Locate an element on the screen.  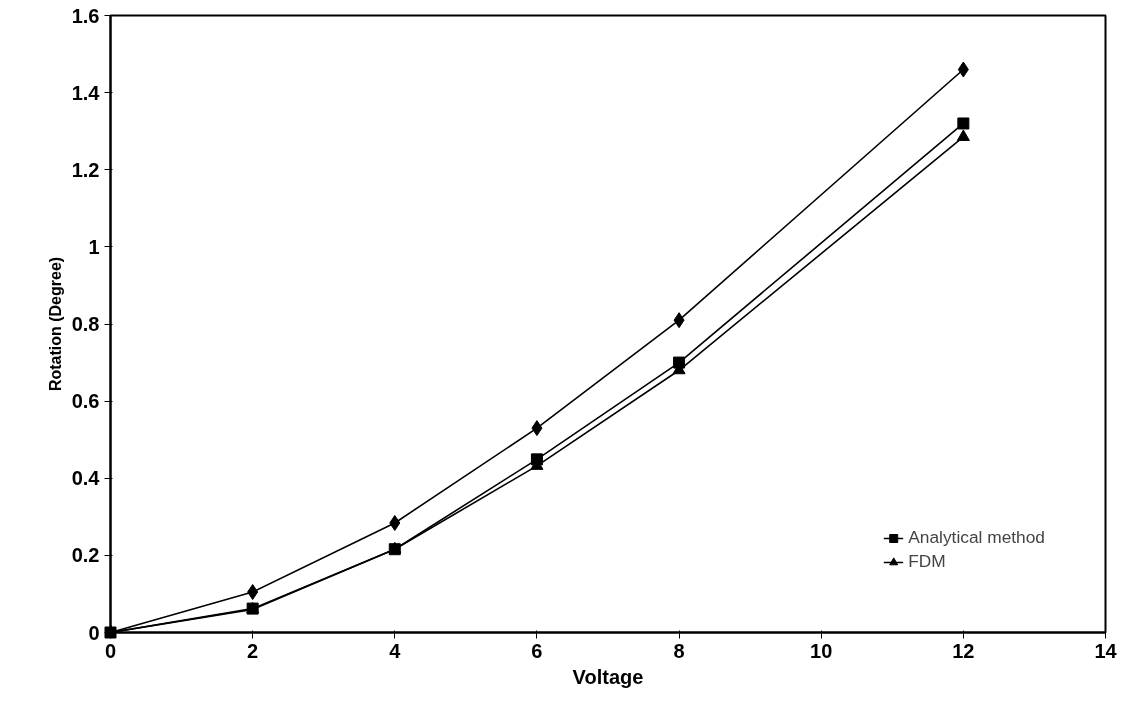
y-tick-label: 1.2 is located at coordinates (85, 169).